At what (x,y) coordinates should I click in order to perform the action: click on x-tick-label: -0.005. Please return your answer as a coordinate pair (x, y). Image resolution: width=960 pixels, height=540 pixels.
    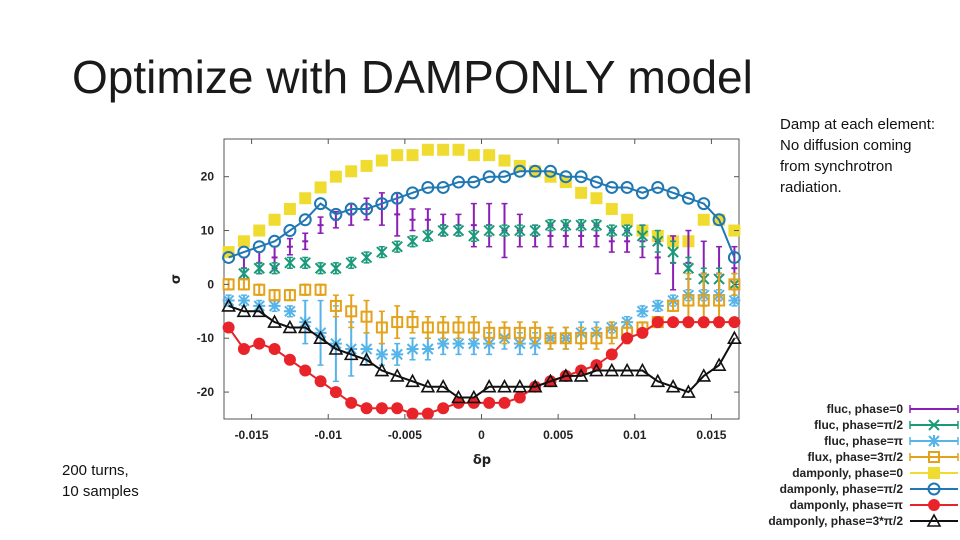
    Looking at the image, I should click on (405, 435).